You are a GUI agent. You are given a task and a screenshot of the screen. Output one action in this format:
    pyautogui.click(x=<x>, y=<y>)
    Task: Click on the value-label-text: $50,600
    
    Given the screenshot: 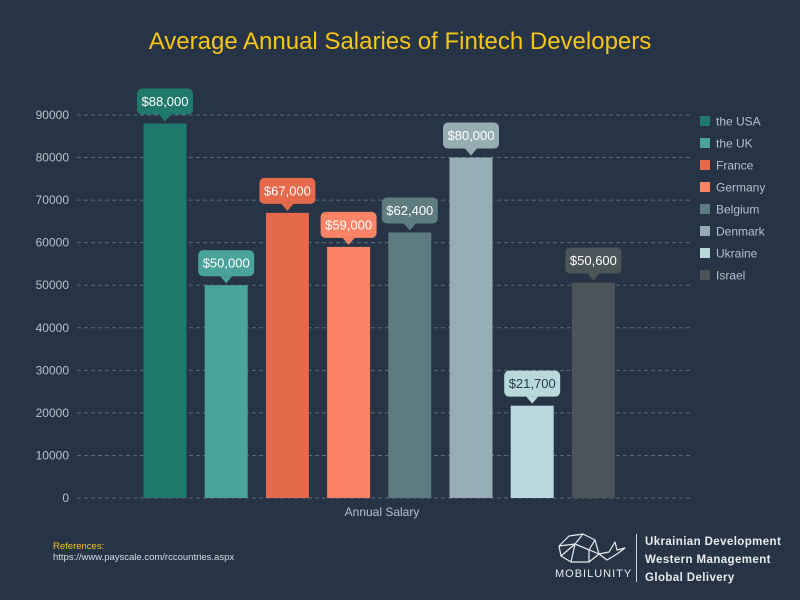 What is the action you would take?
    pyautogui.click(x=593, y=260)
    